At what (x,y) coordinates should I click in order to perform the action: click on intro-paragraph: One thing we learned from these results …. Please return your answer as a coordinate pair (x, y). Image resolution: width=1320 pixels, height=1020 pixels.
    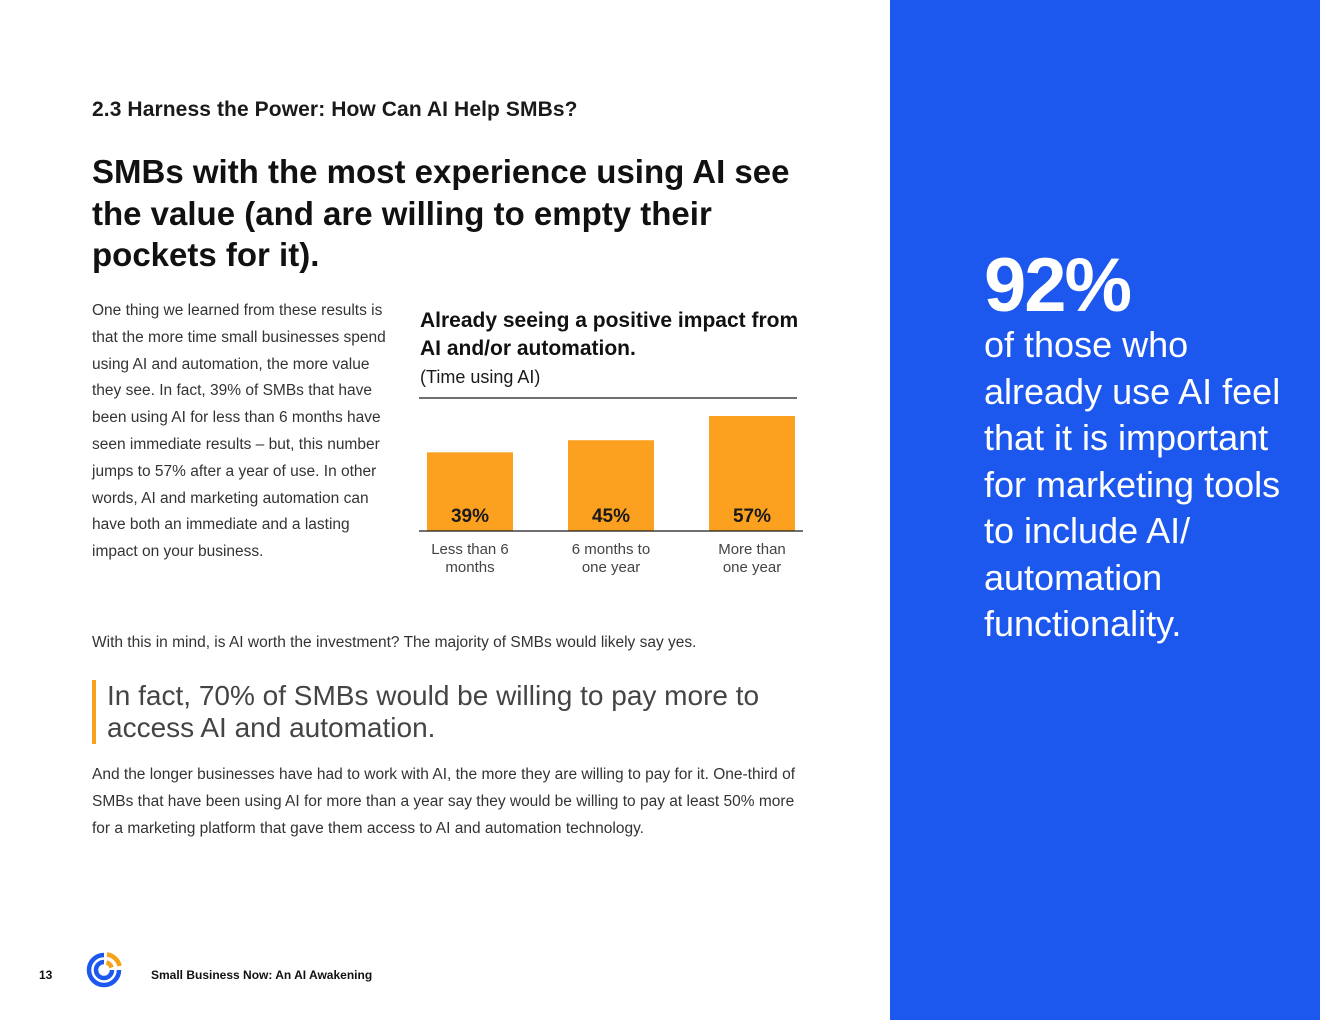
    Looking at the image, I should click on (239, 431).